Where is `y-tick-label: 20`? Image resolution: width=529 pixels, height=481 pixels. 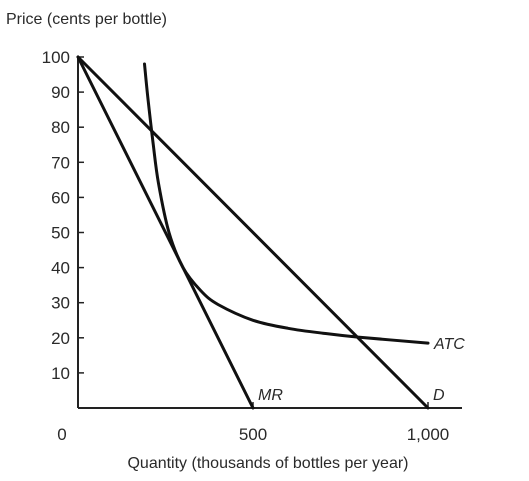 y-tick-label: 20 is located at coordinates (60, 338).